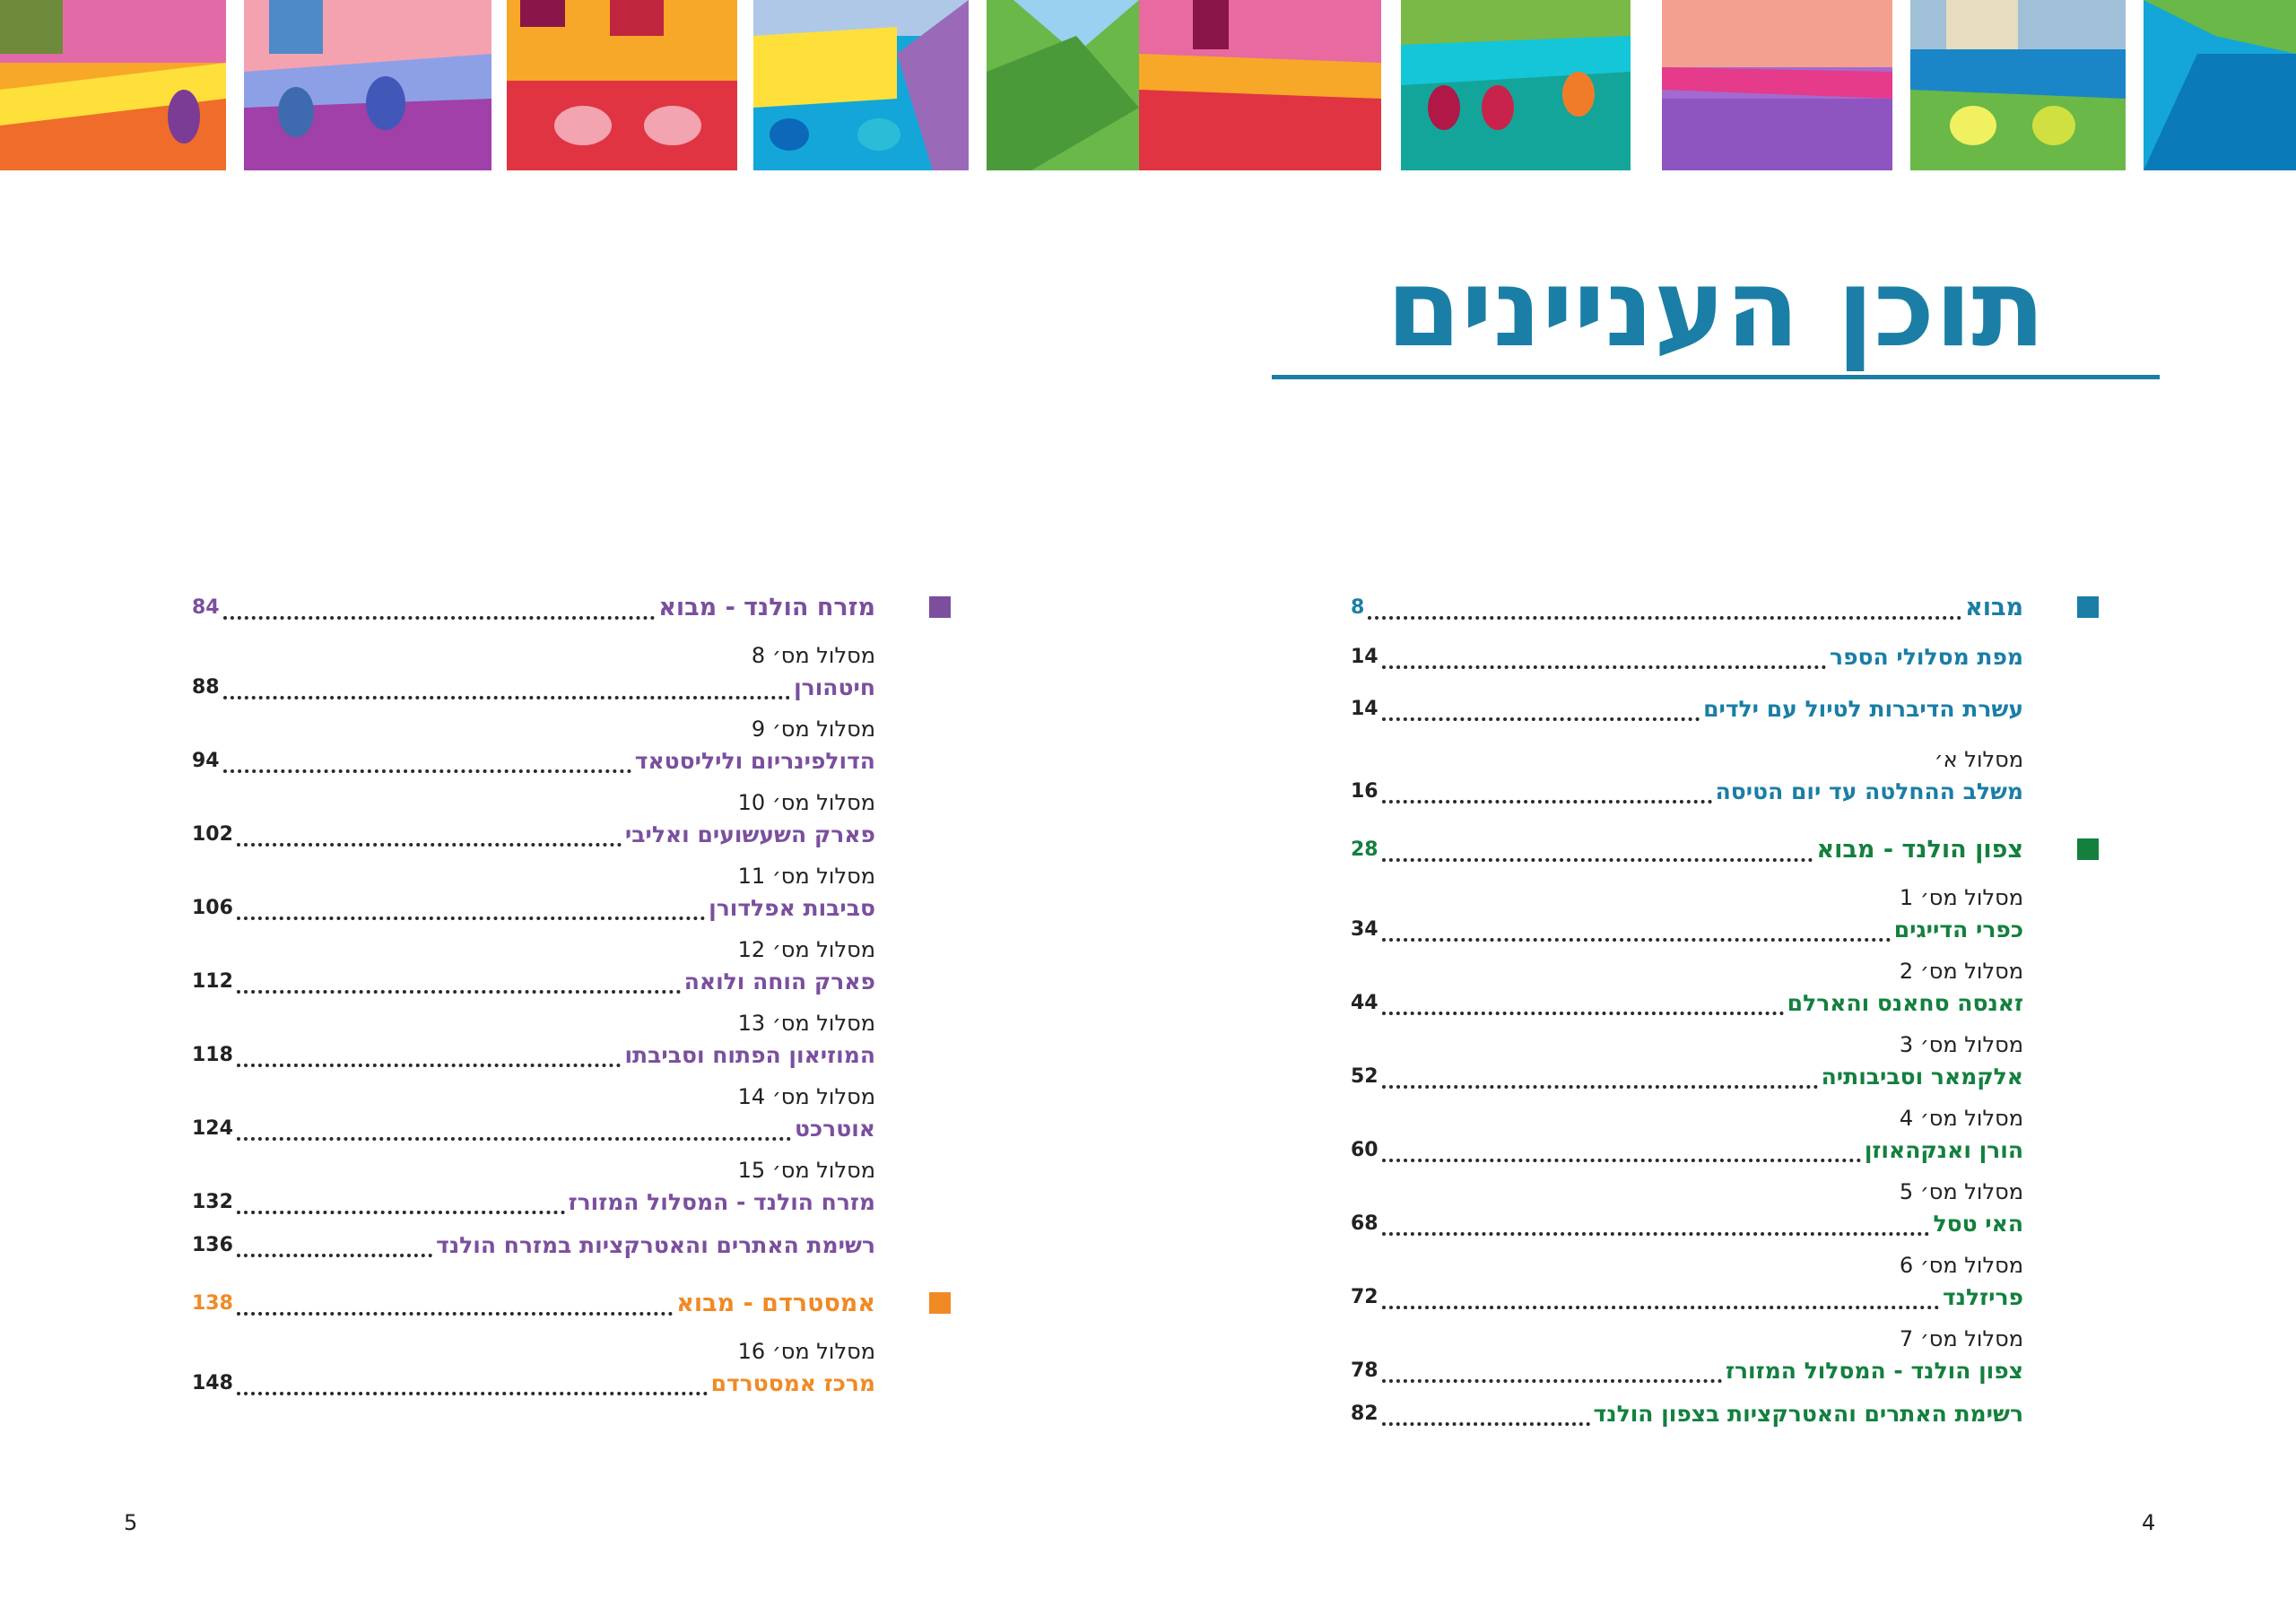  I want to click on toc-entry-row: כפרי הדייגים 34, so click(1687, 929).